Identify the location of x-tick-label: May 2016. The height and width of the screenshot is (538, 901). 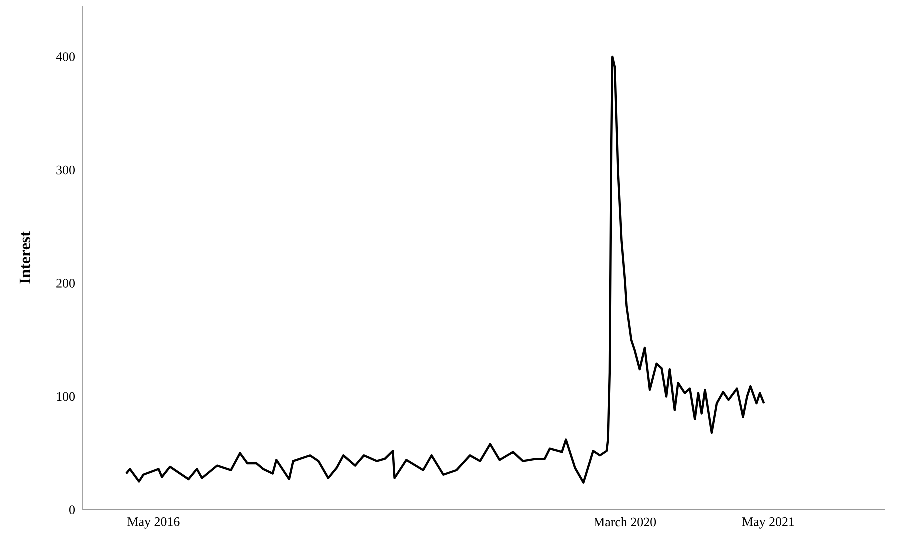
(154, 523).